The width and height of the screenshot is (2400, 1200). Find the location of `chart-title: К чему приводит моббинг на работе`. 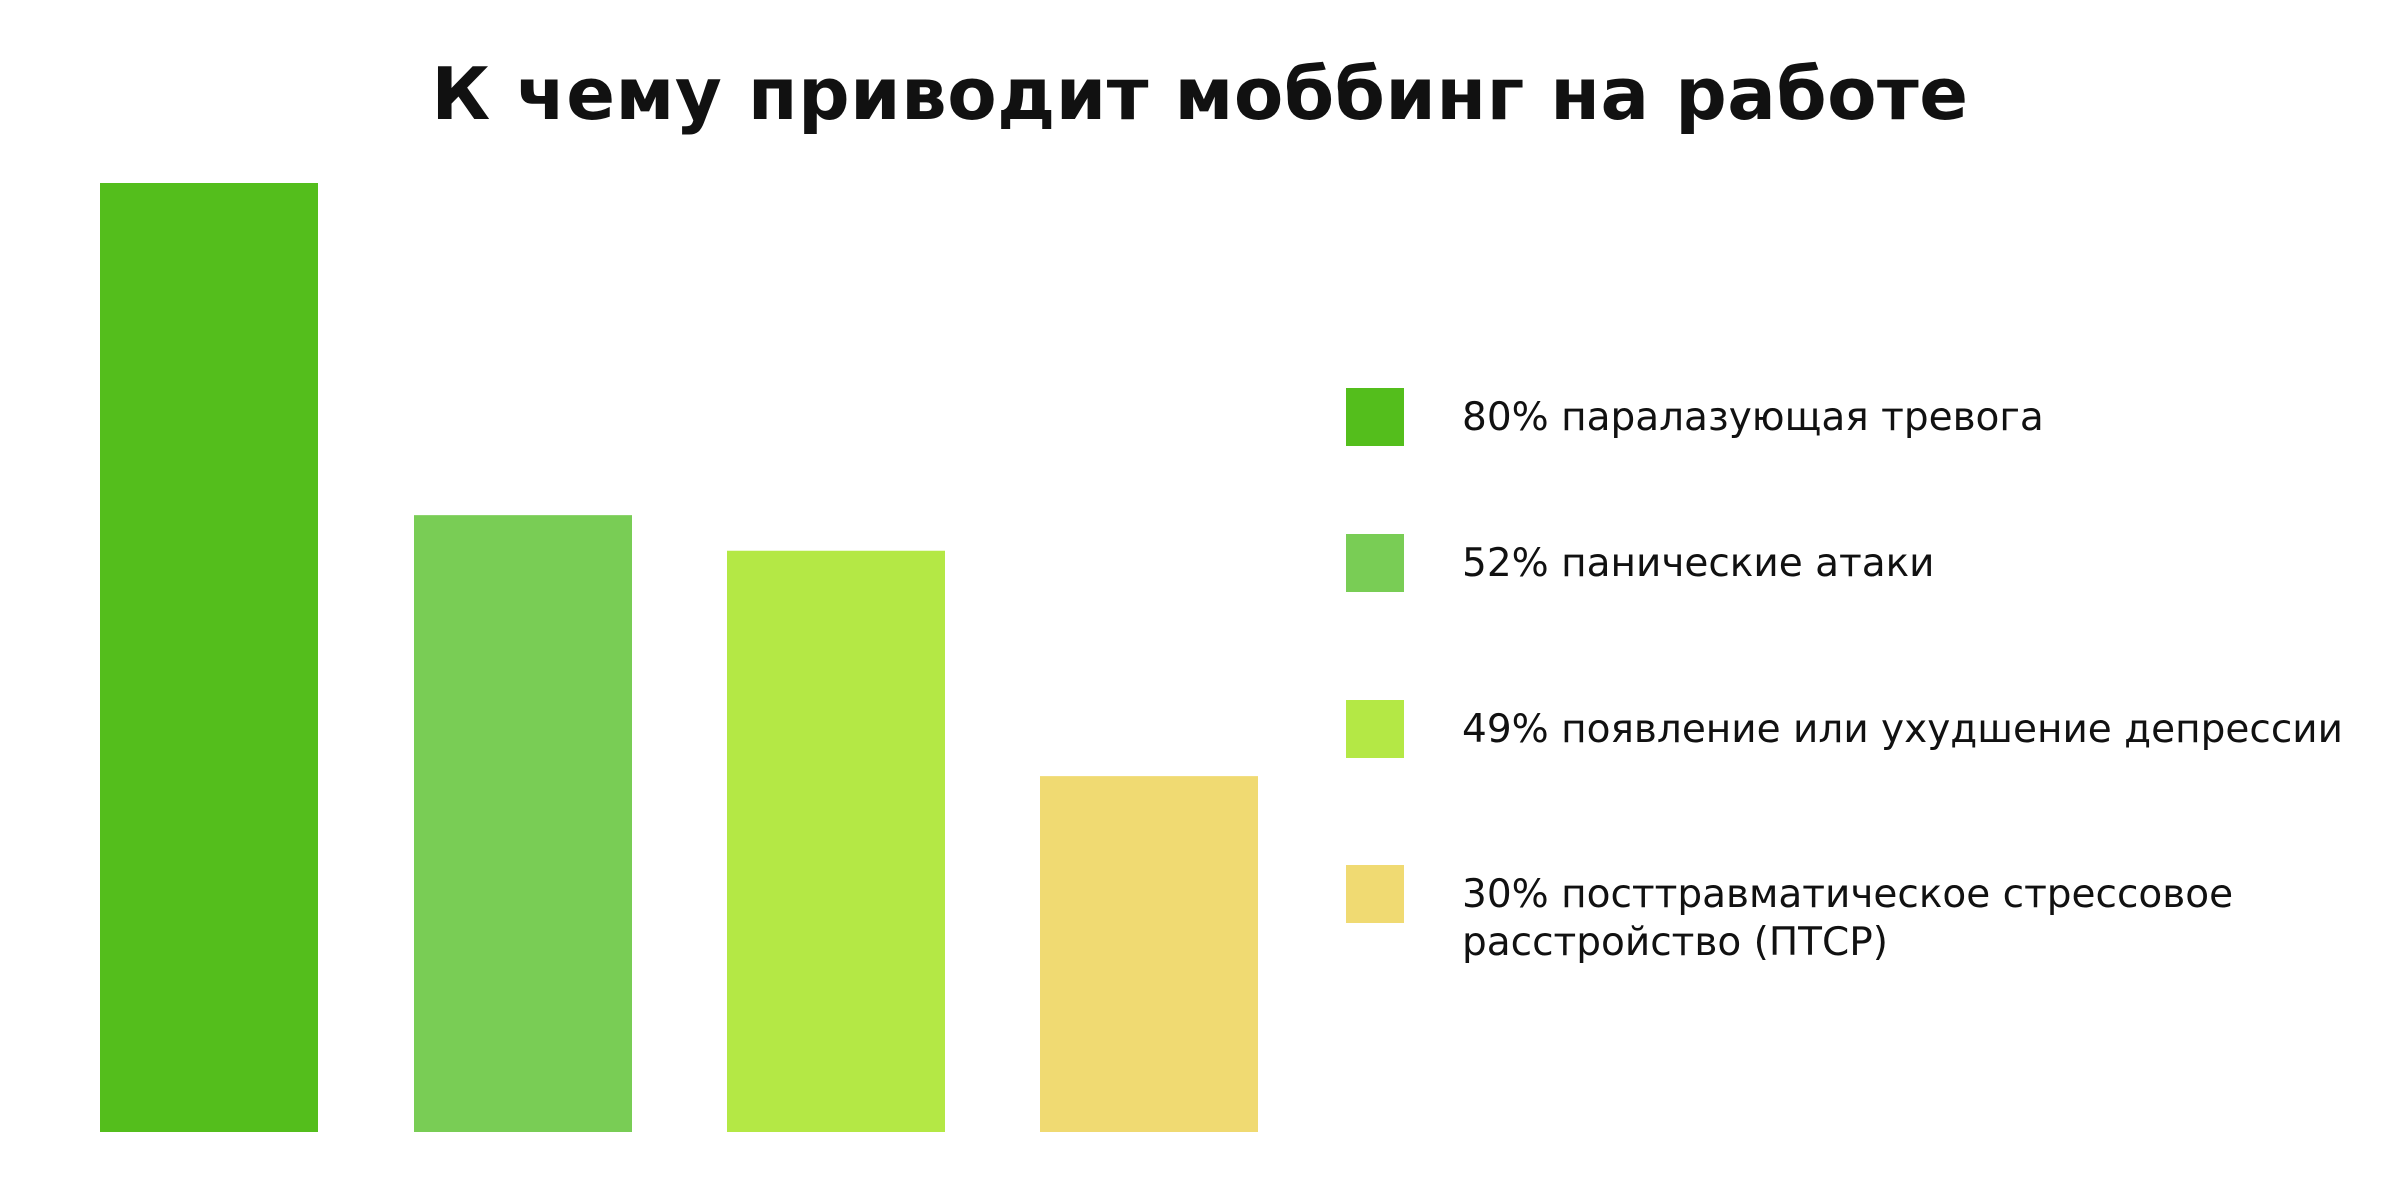

chart-title: К чему приводит моббинг на работе is located at coordinates (1200, 94).